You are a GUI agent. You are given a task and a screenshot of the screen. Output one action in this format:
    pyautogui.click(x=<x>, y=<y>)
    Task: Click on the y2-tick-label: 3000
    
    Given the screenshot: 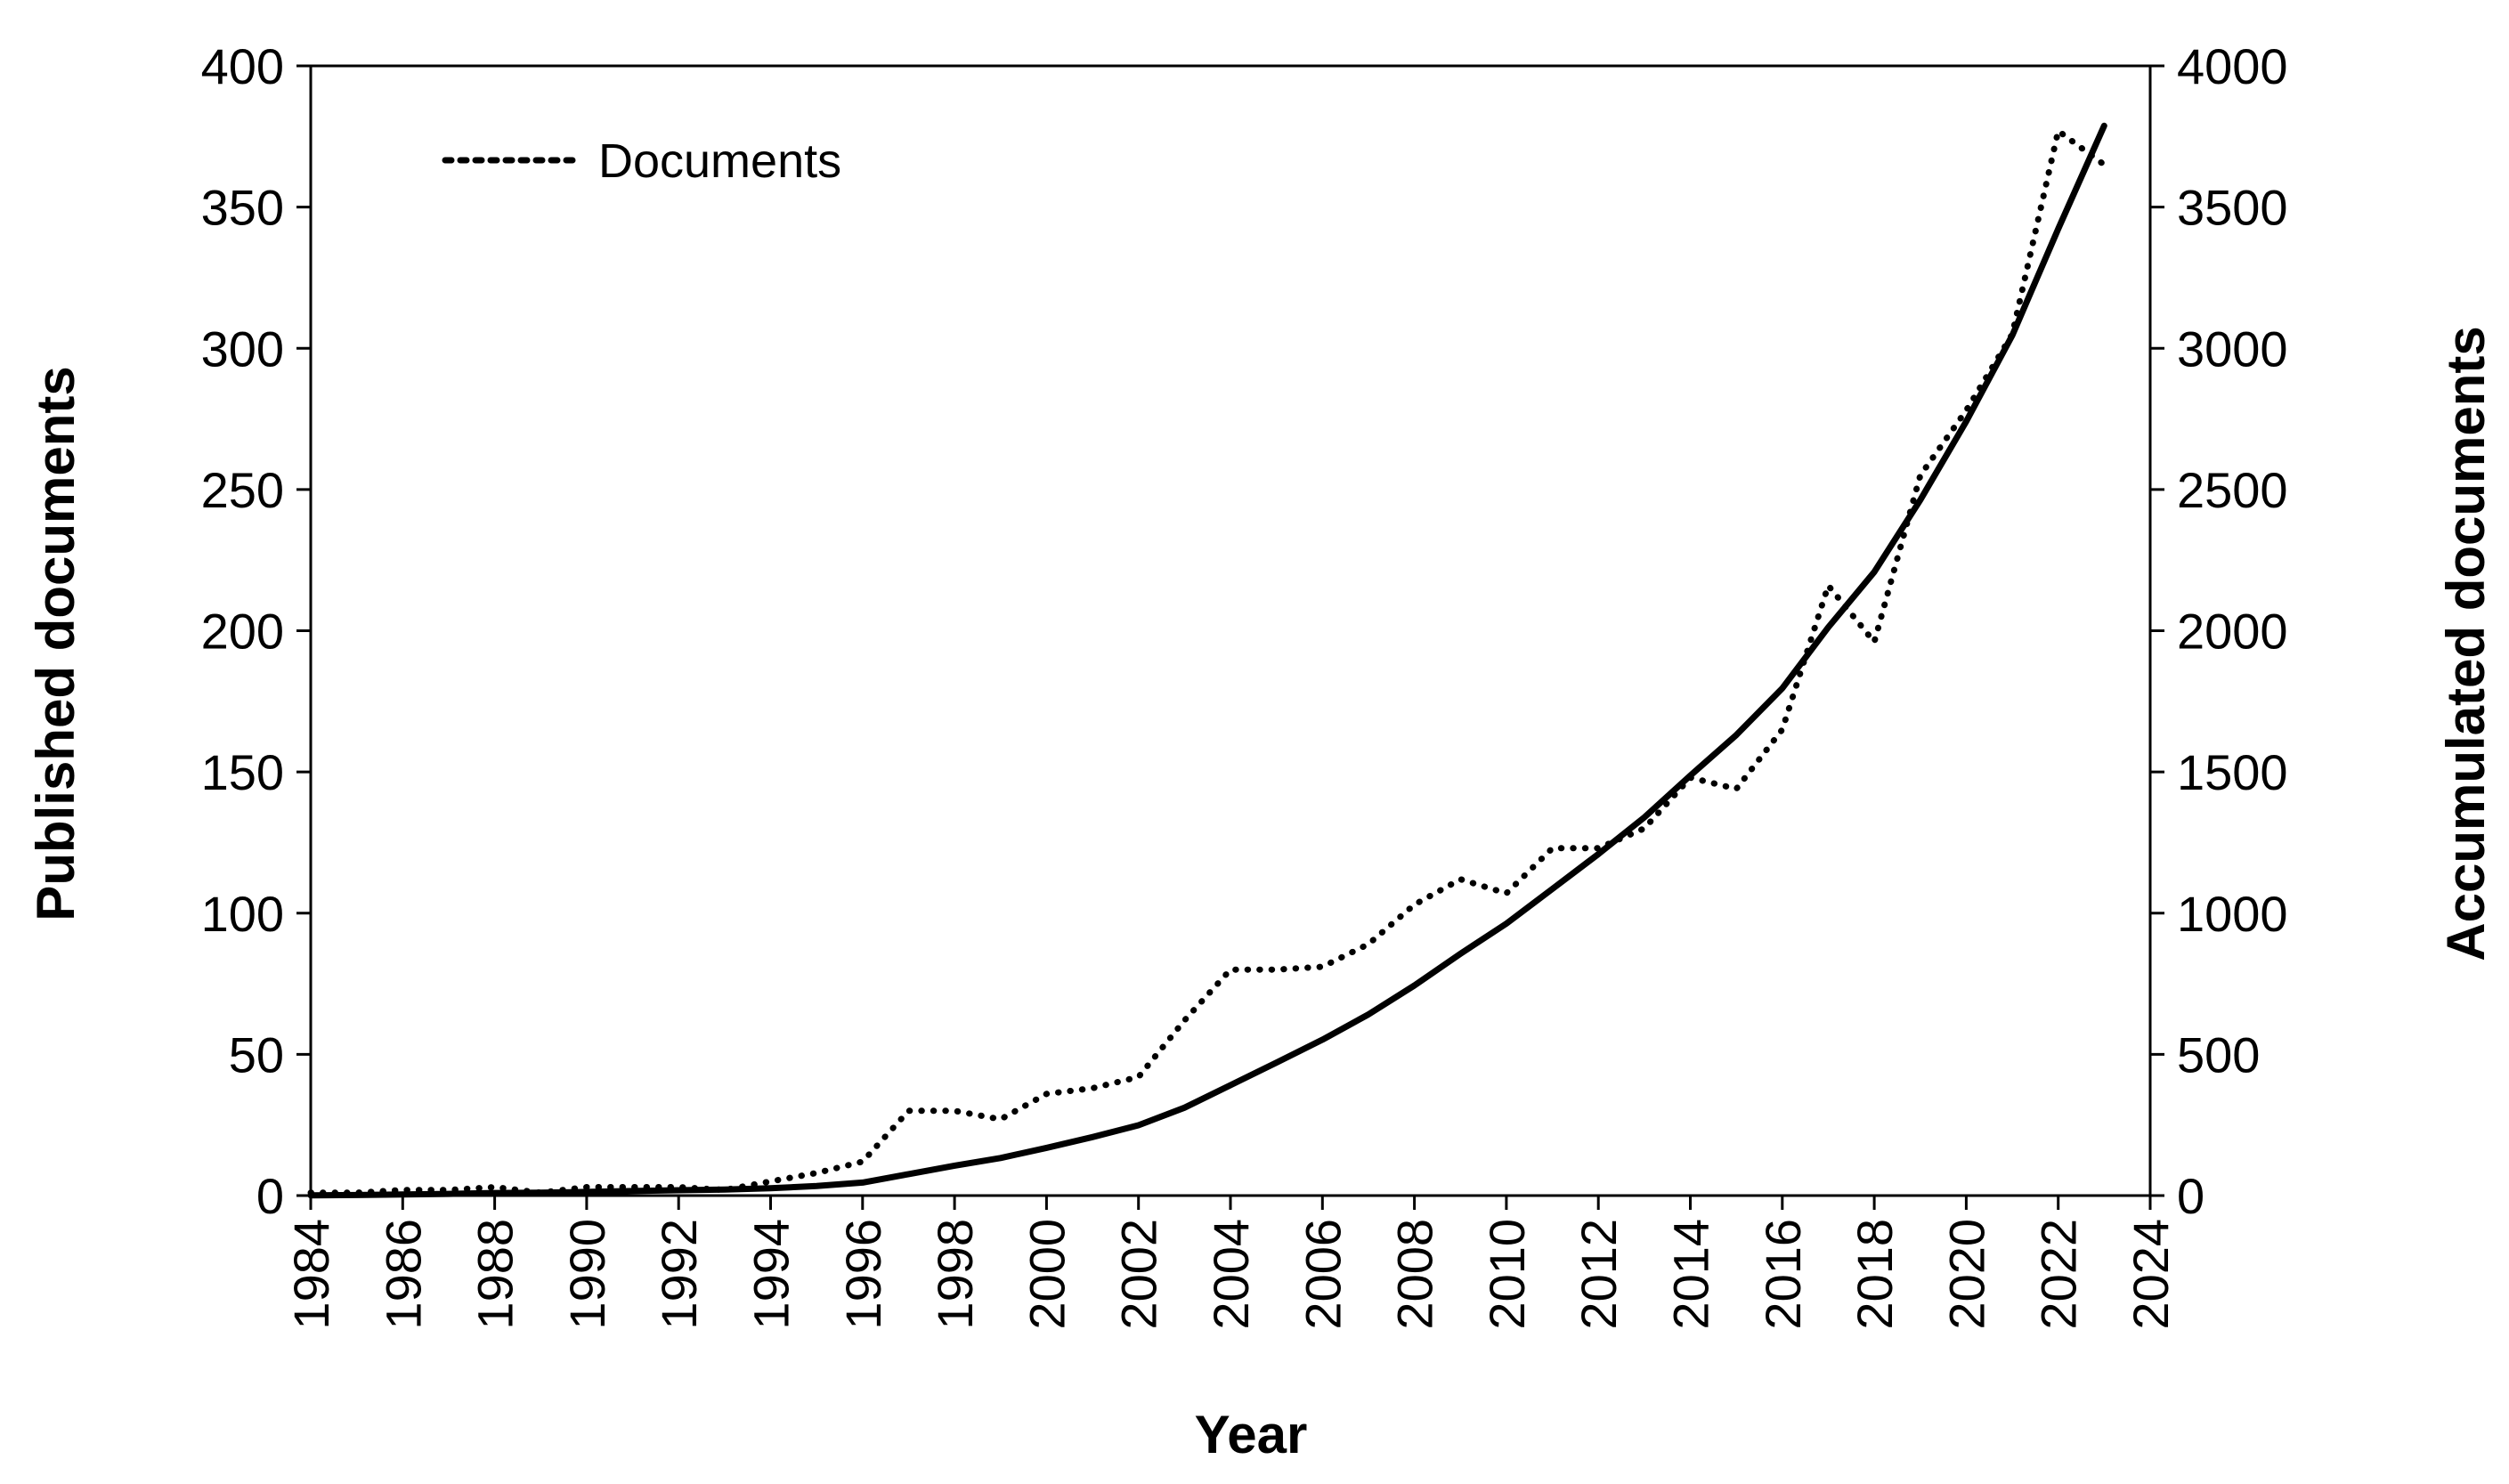 What is the action you would take?
    pyautogui.click(x=2232, y=348)
    